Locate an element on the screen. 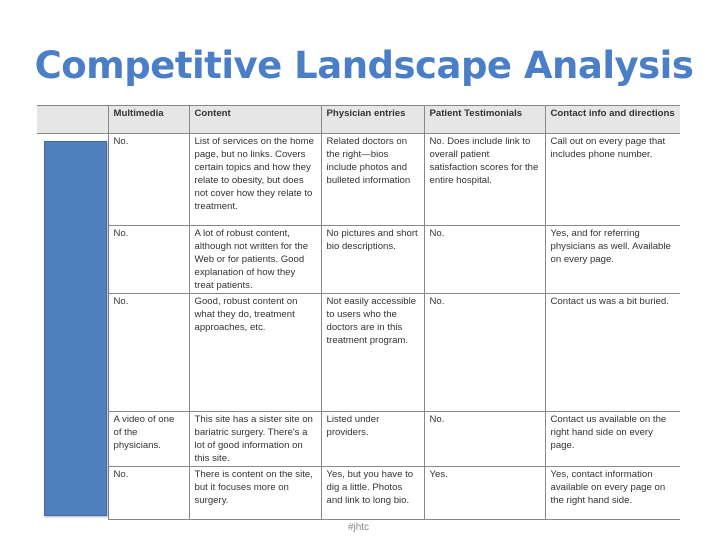  slide-title: Competitive Landscape Analysis is located at coordinates (364, 65).